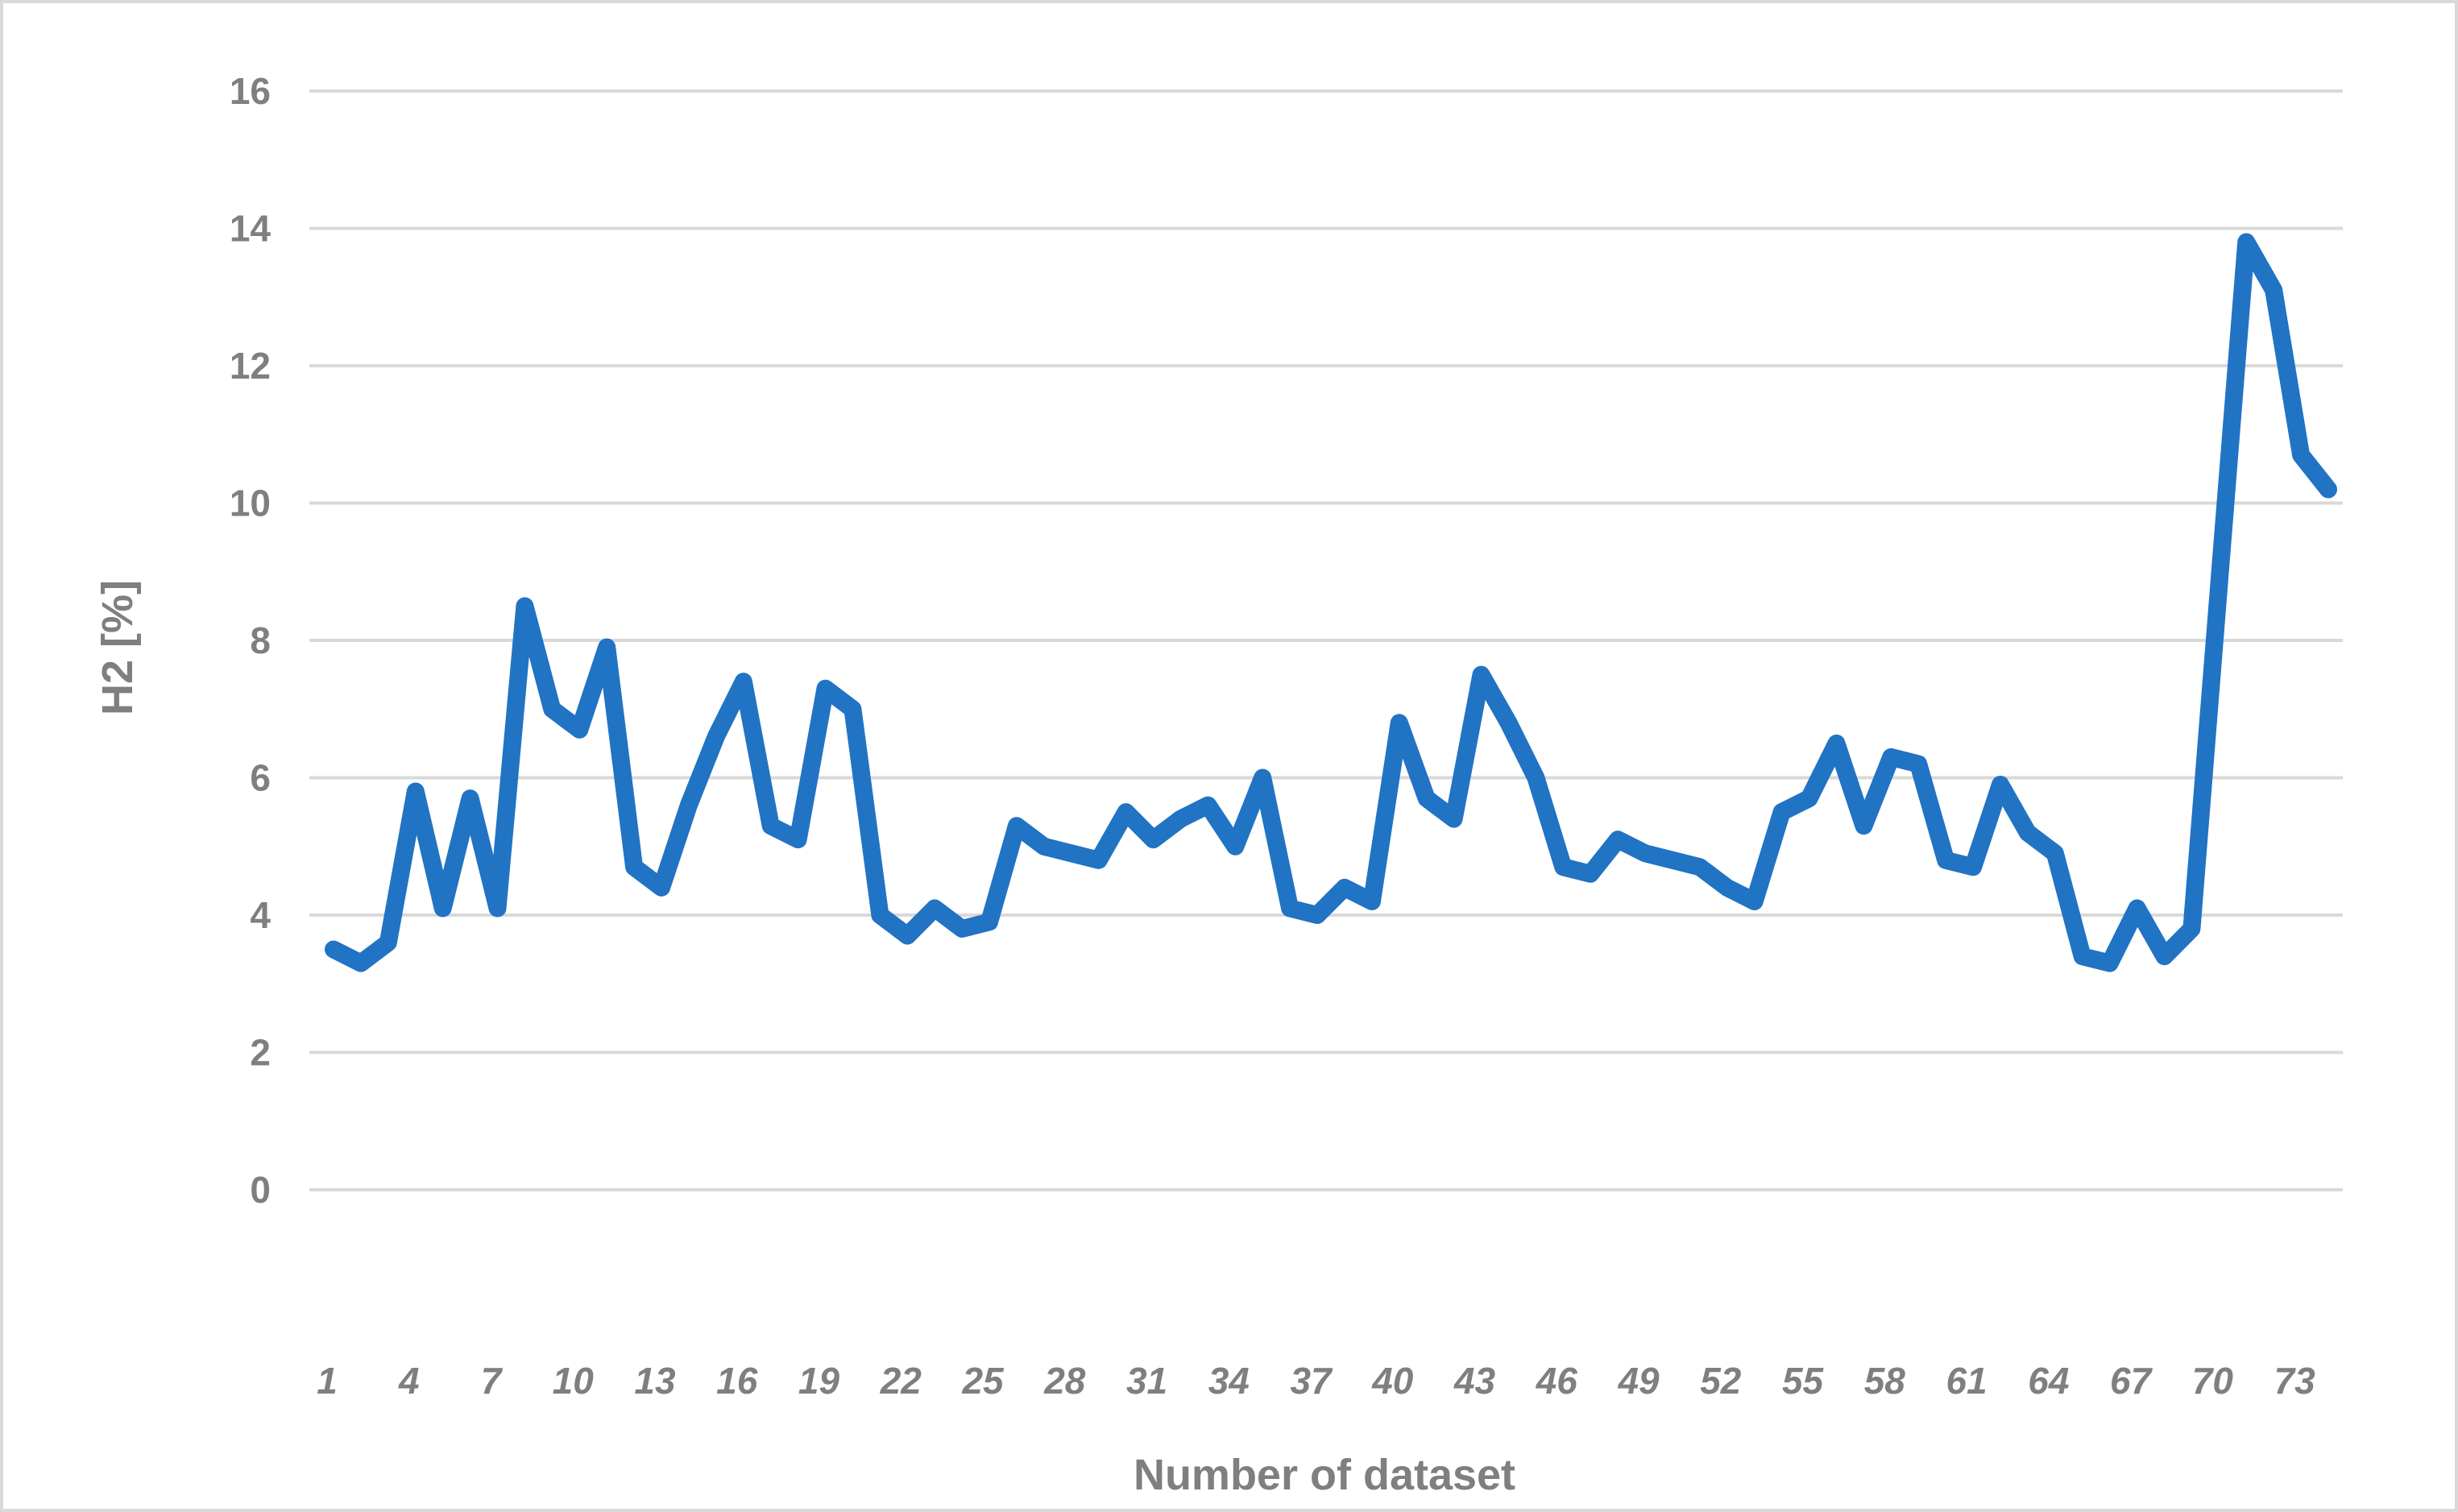 This screenshot has width=2458, height=1512. What do you see at coordinates (901, 1381) in the screenshot?
I see `x-tick-label: 22` at bounding box center [901, 1381].